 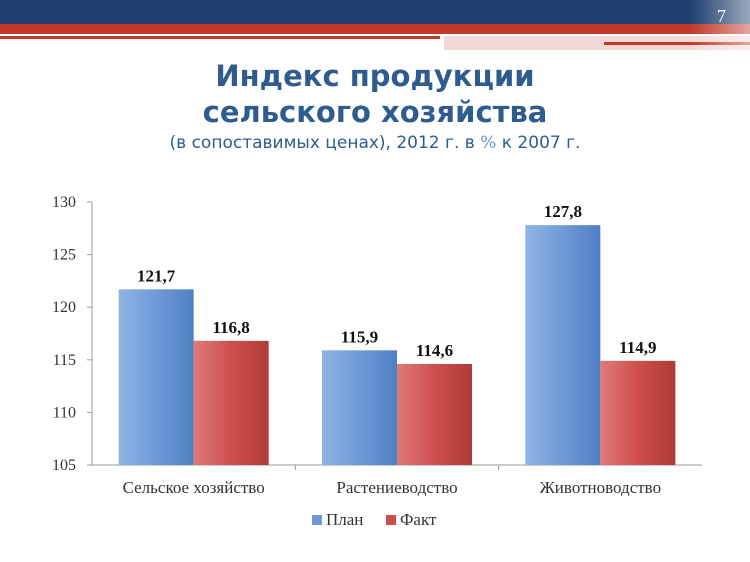 What do you see at coordinates (64, 360) in the screenshot?
I see `y-tick-label: 115` at bounding box center [64, 360].